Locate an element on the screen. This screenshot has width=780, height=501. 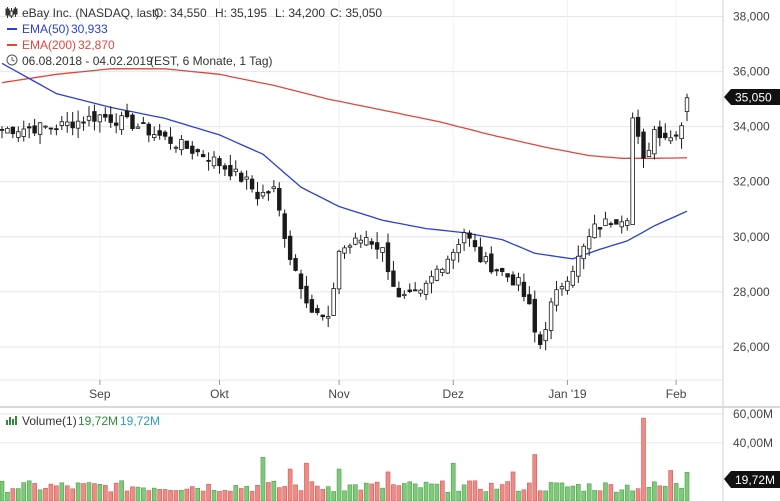
volume-bars-layer is located at coordinates (345, 459).